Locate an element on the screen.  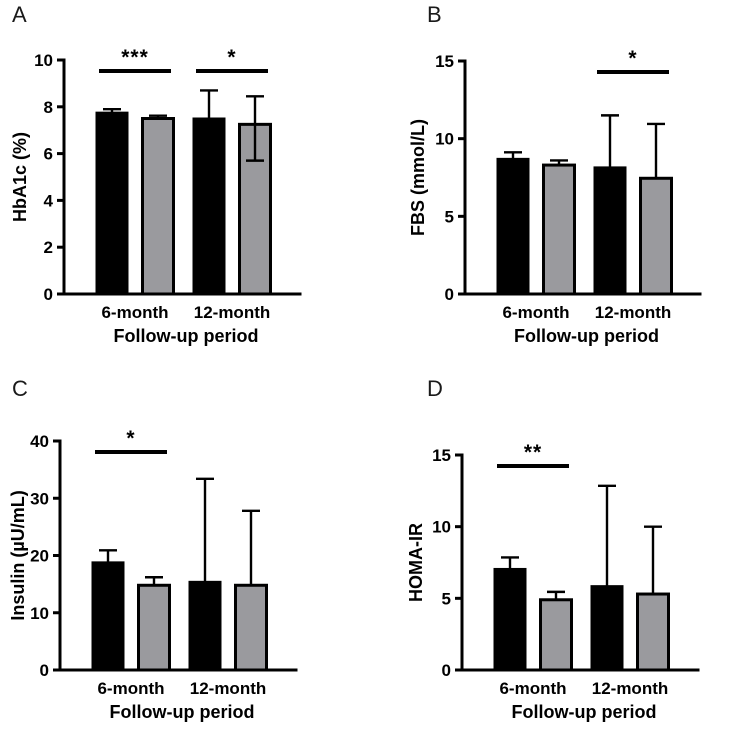
y-axis-title: FBS (mmol/L) is located at coordinates (418, 177).